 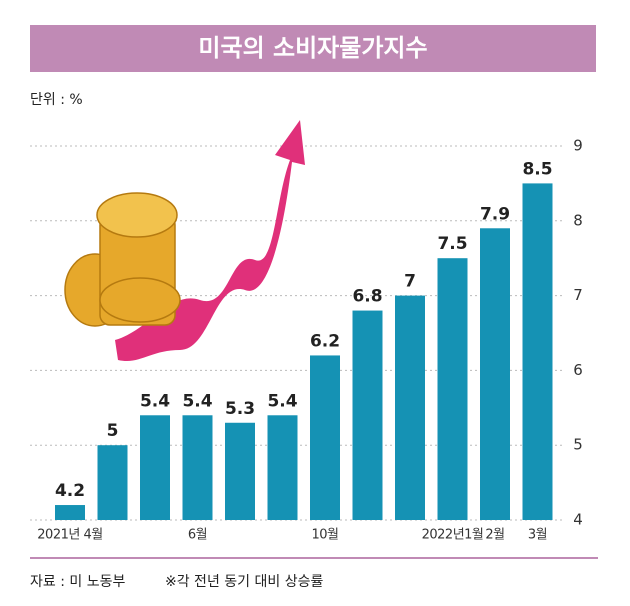 What do you see at coordinates (240, 409) in the screenshot?
I see `value-label: 5.3` at bounding box center [240, 409].